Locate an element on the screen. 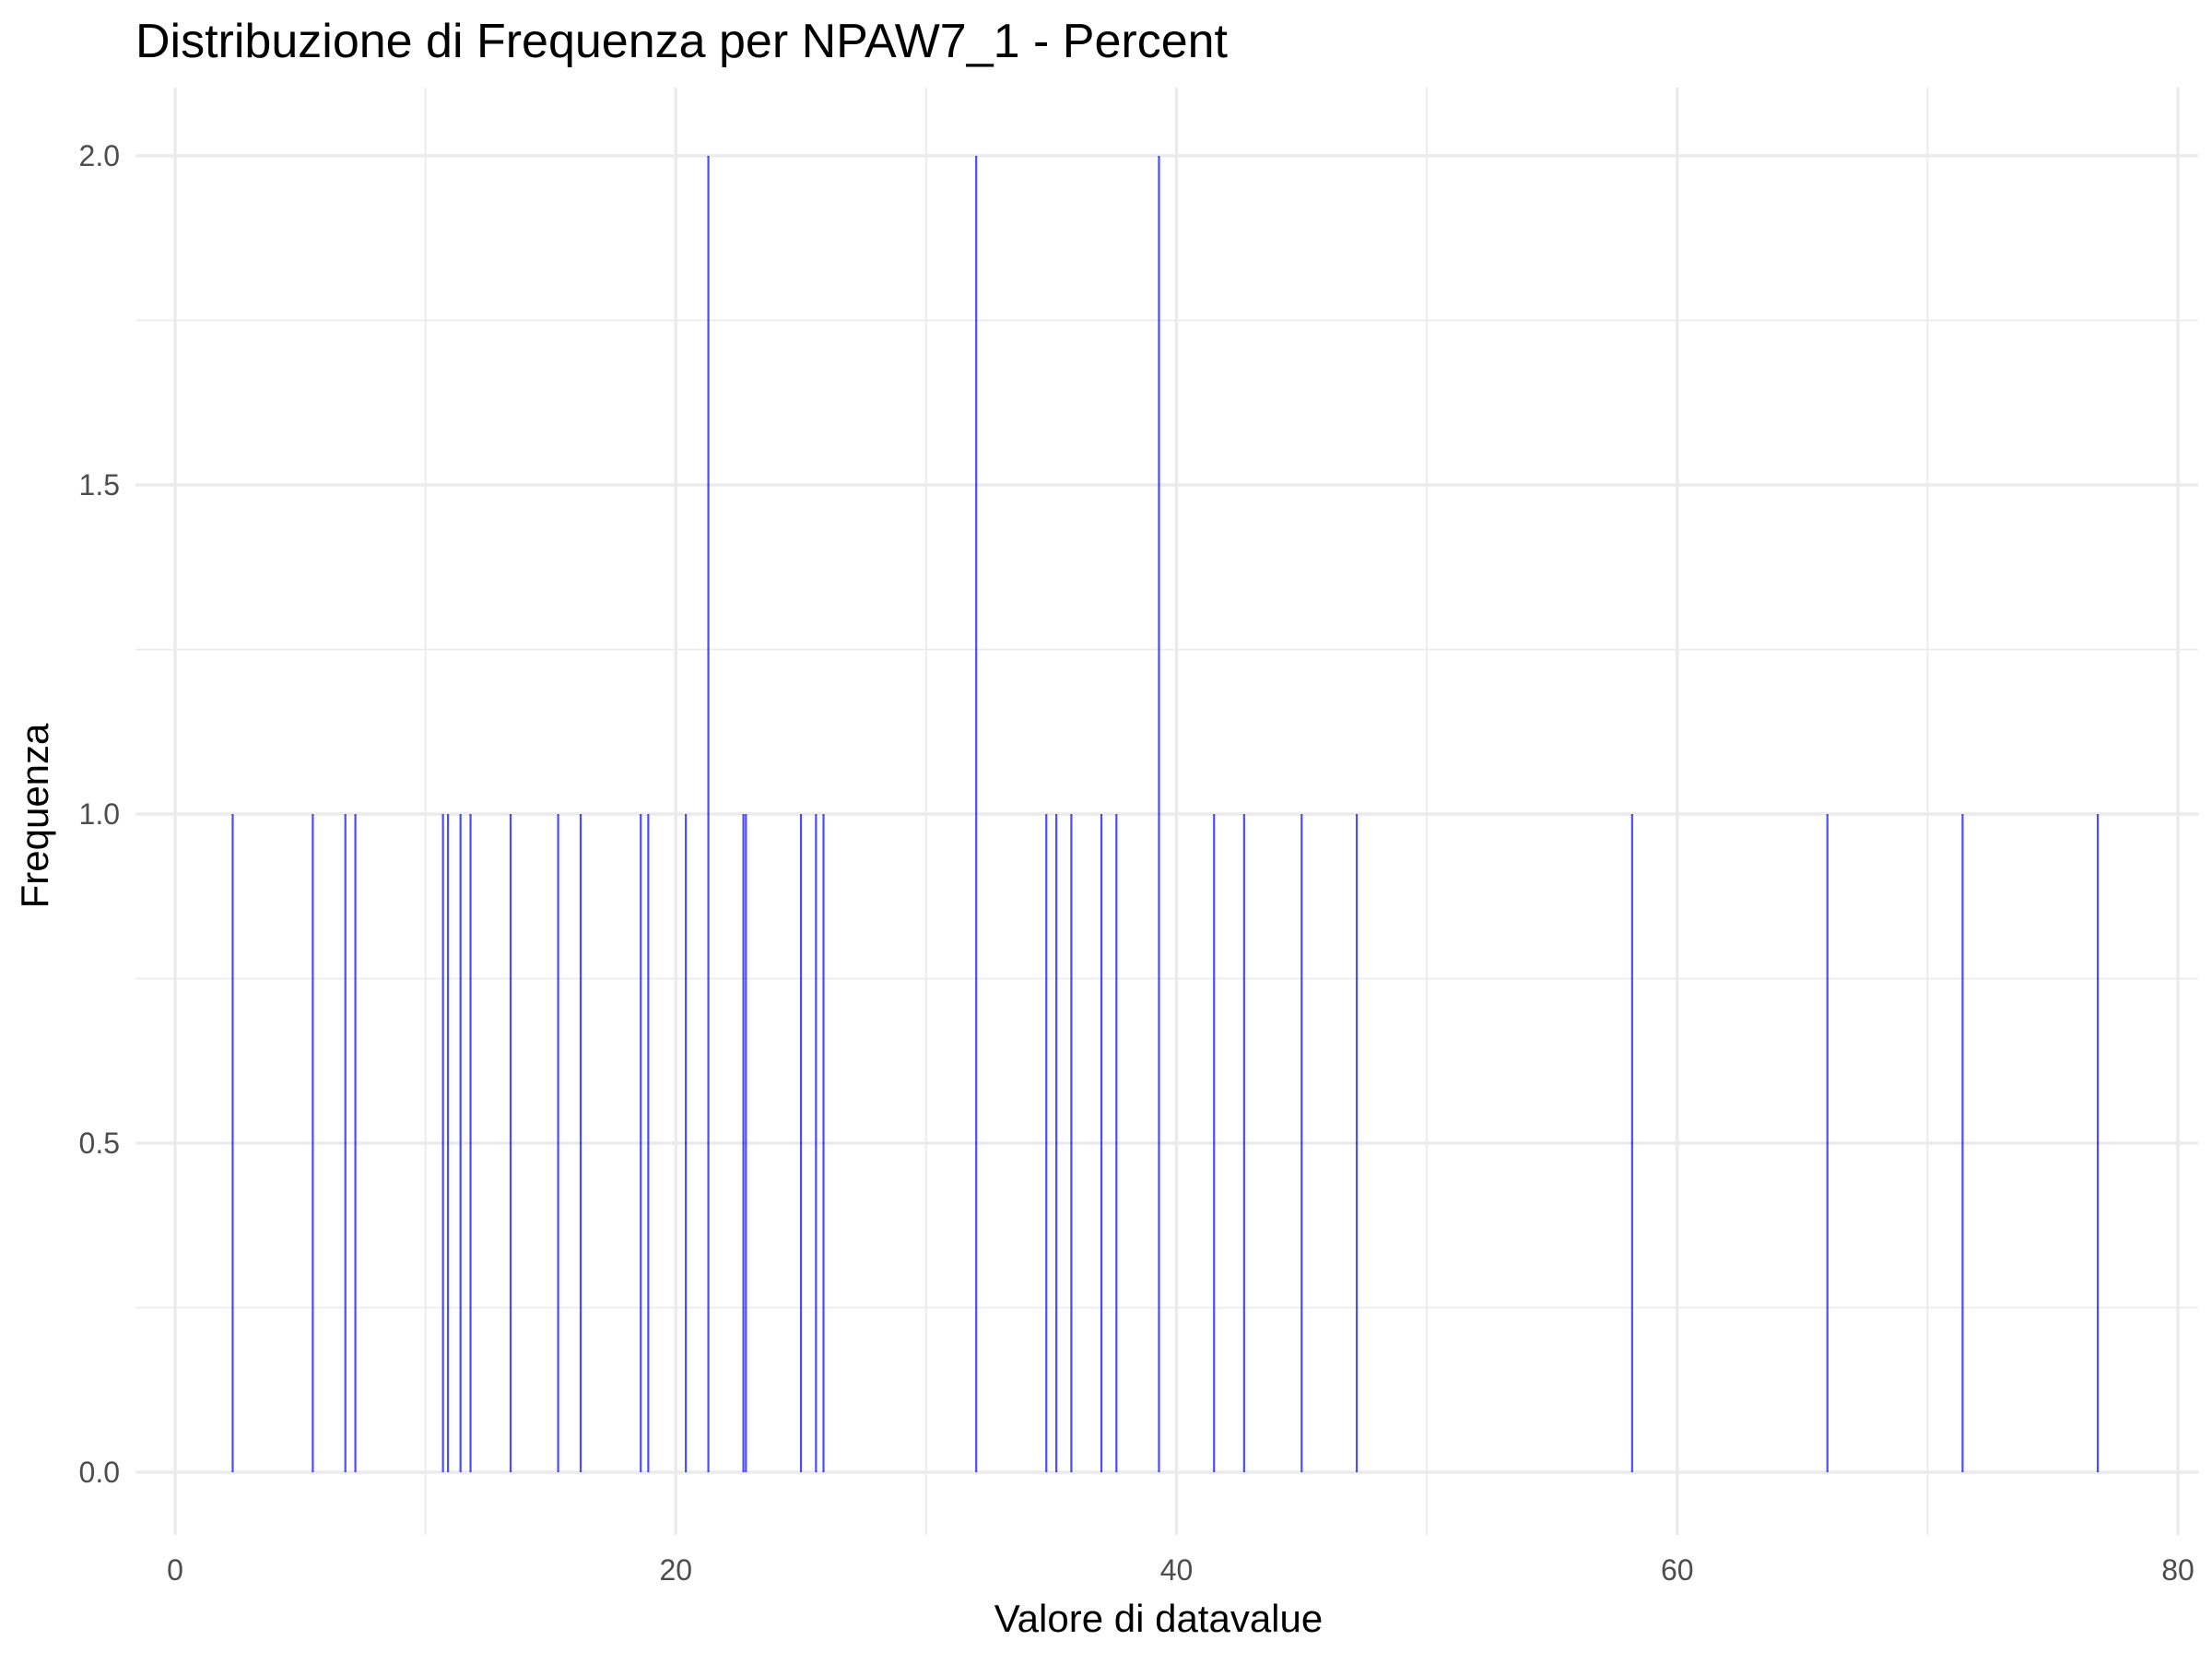 This screenshot has height=1664, width=2212. y-tick-label: 1.0 is located at coordinates (99, 814).